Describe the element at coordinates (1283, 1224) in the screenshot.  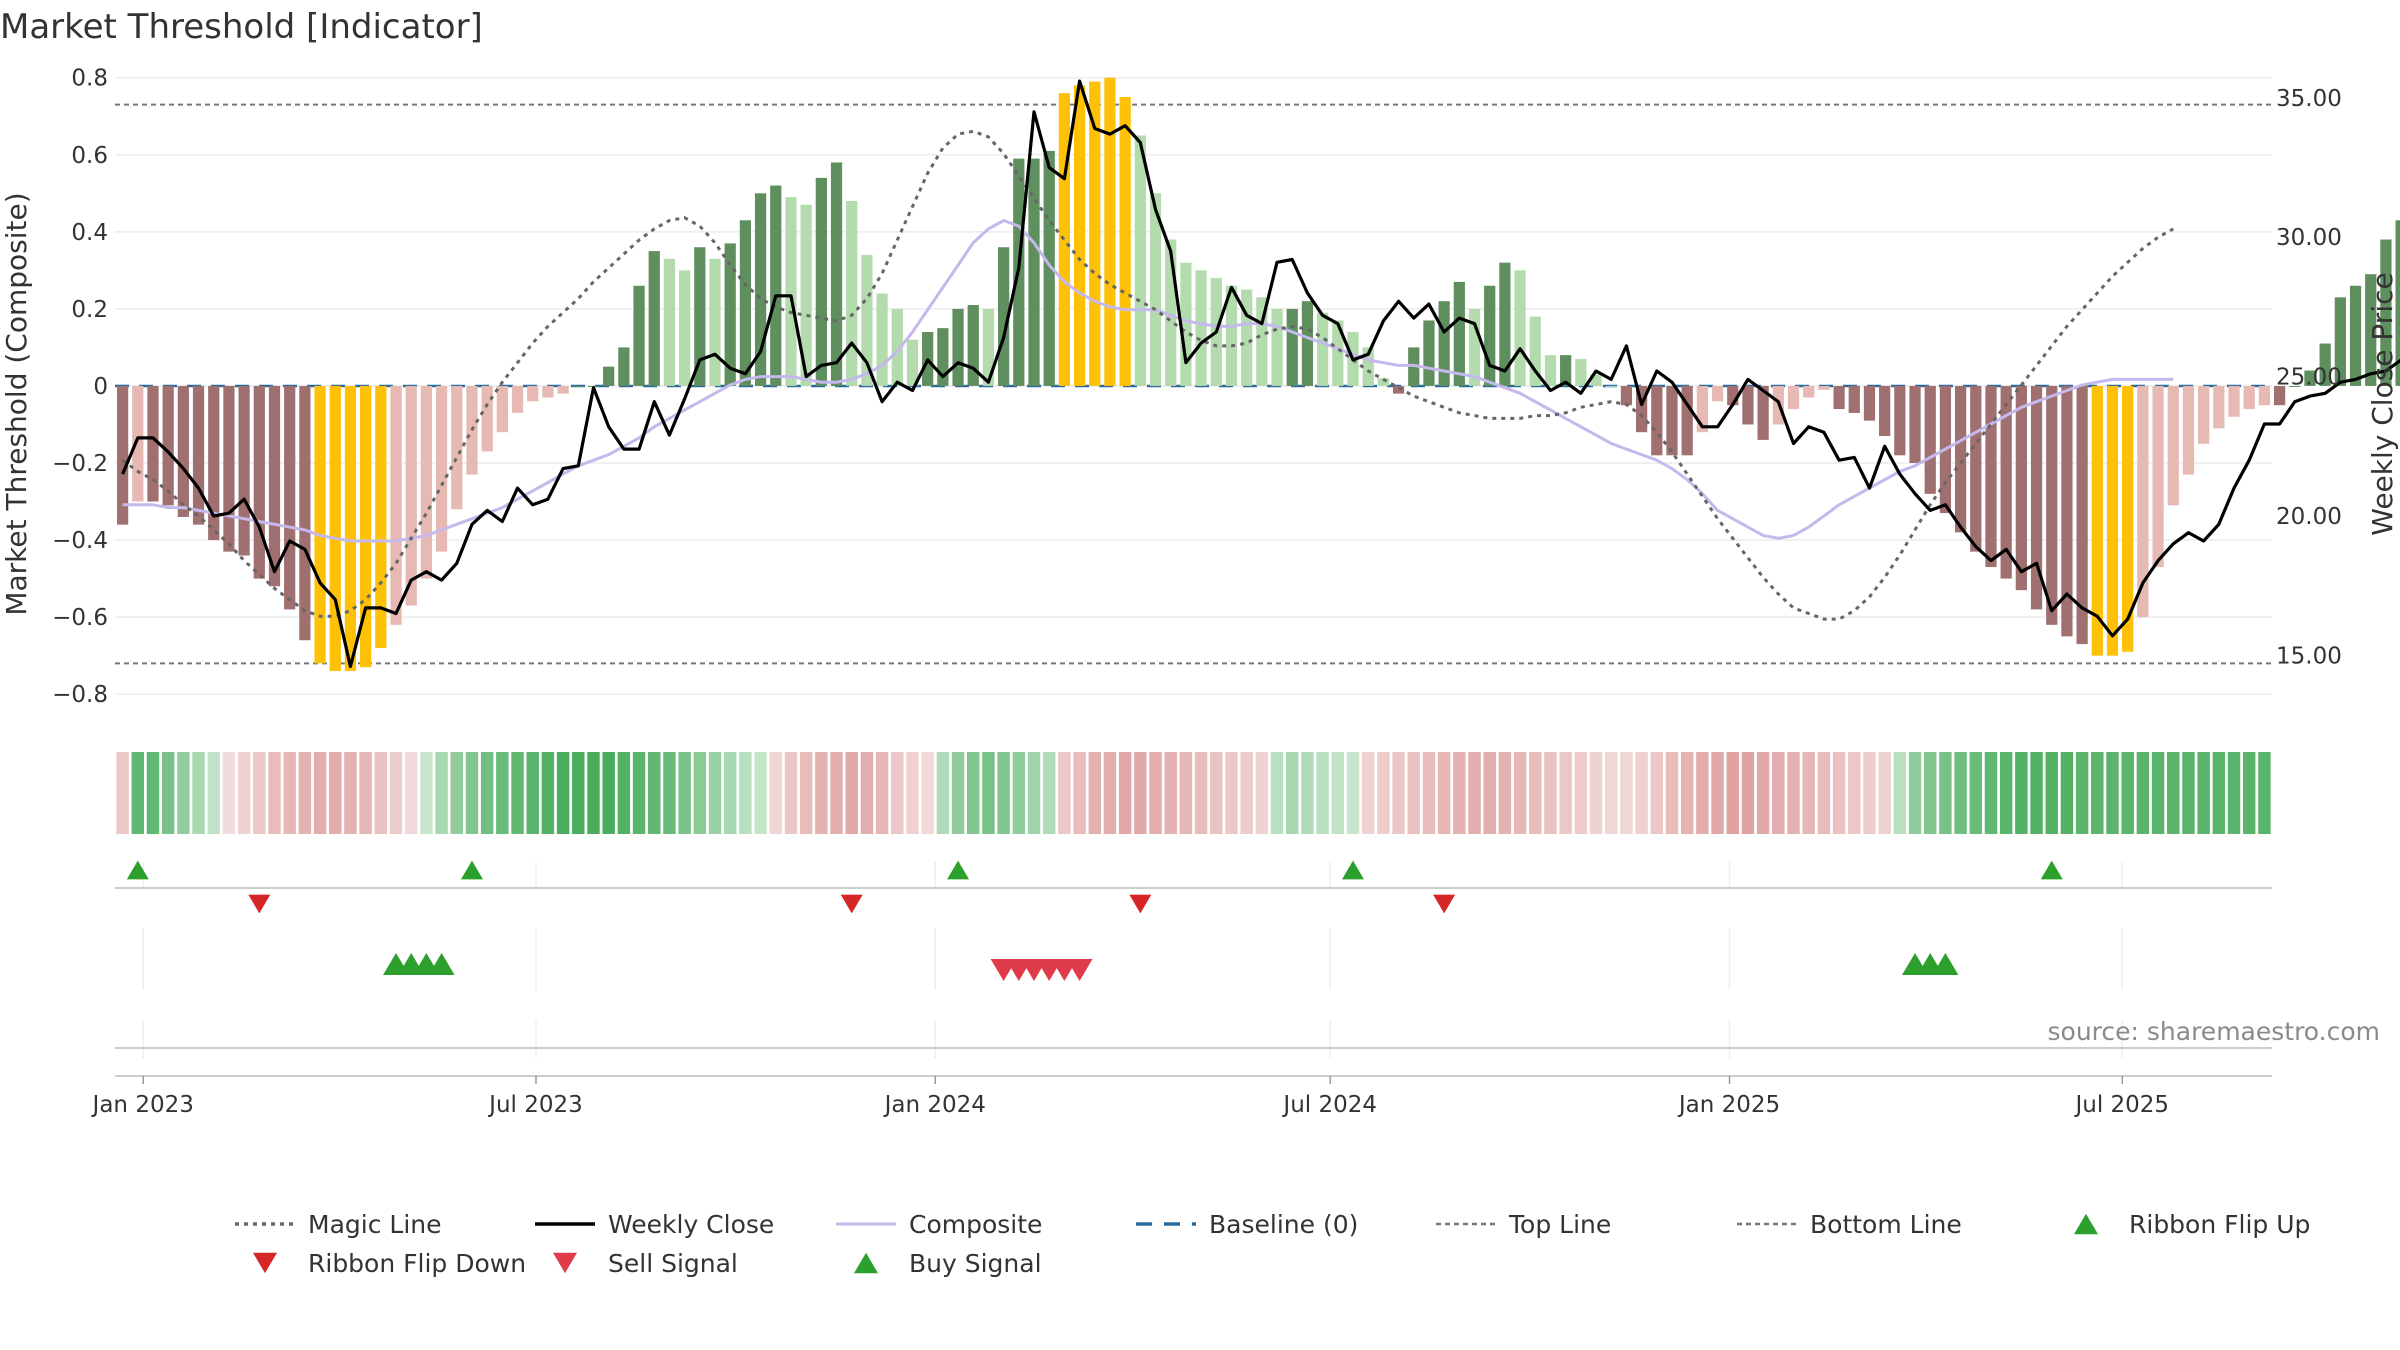
I see `legend-label: Baseline (0)` at that location.